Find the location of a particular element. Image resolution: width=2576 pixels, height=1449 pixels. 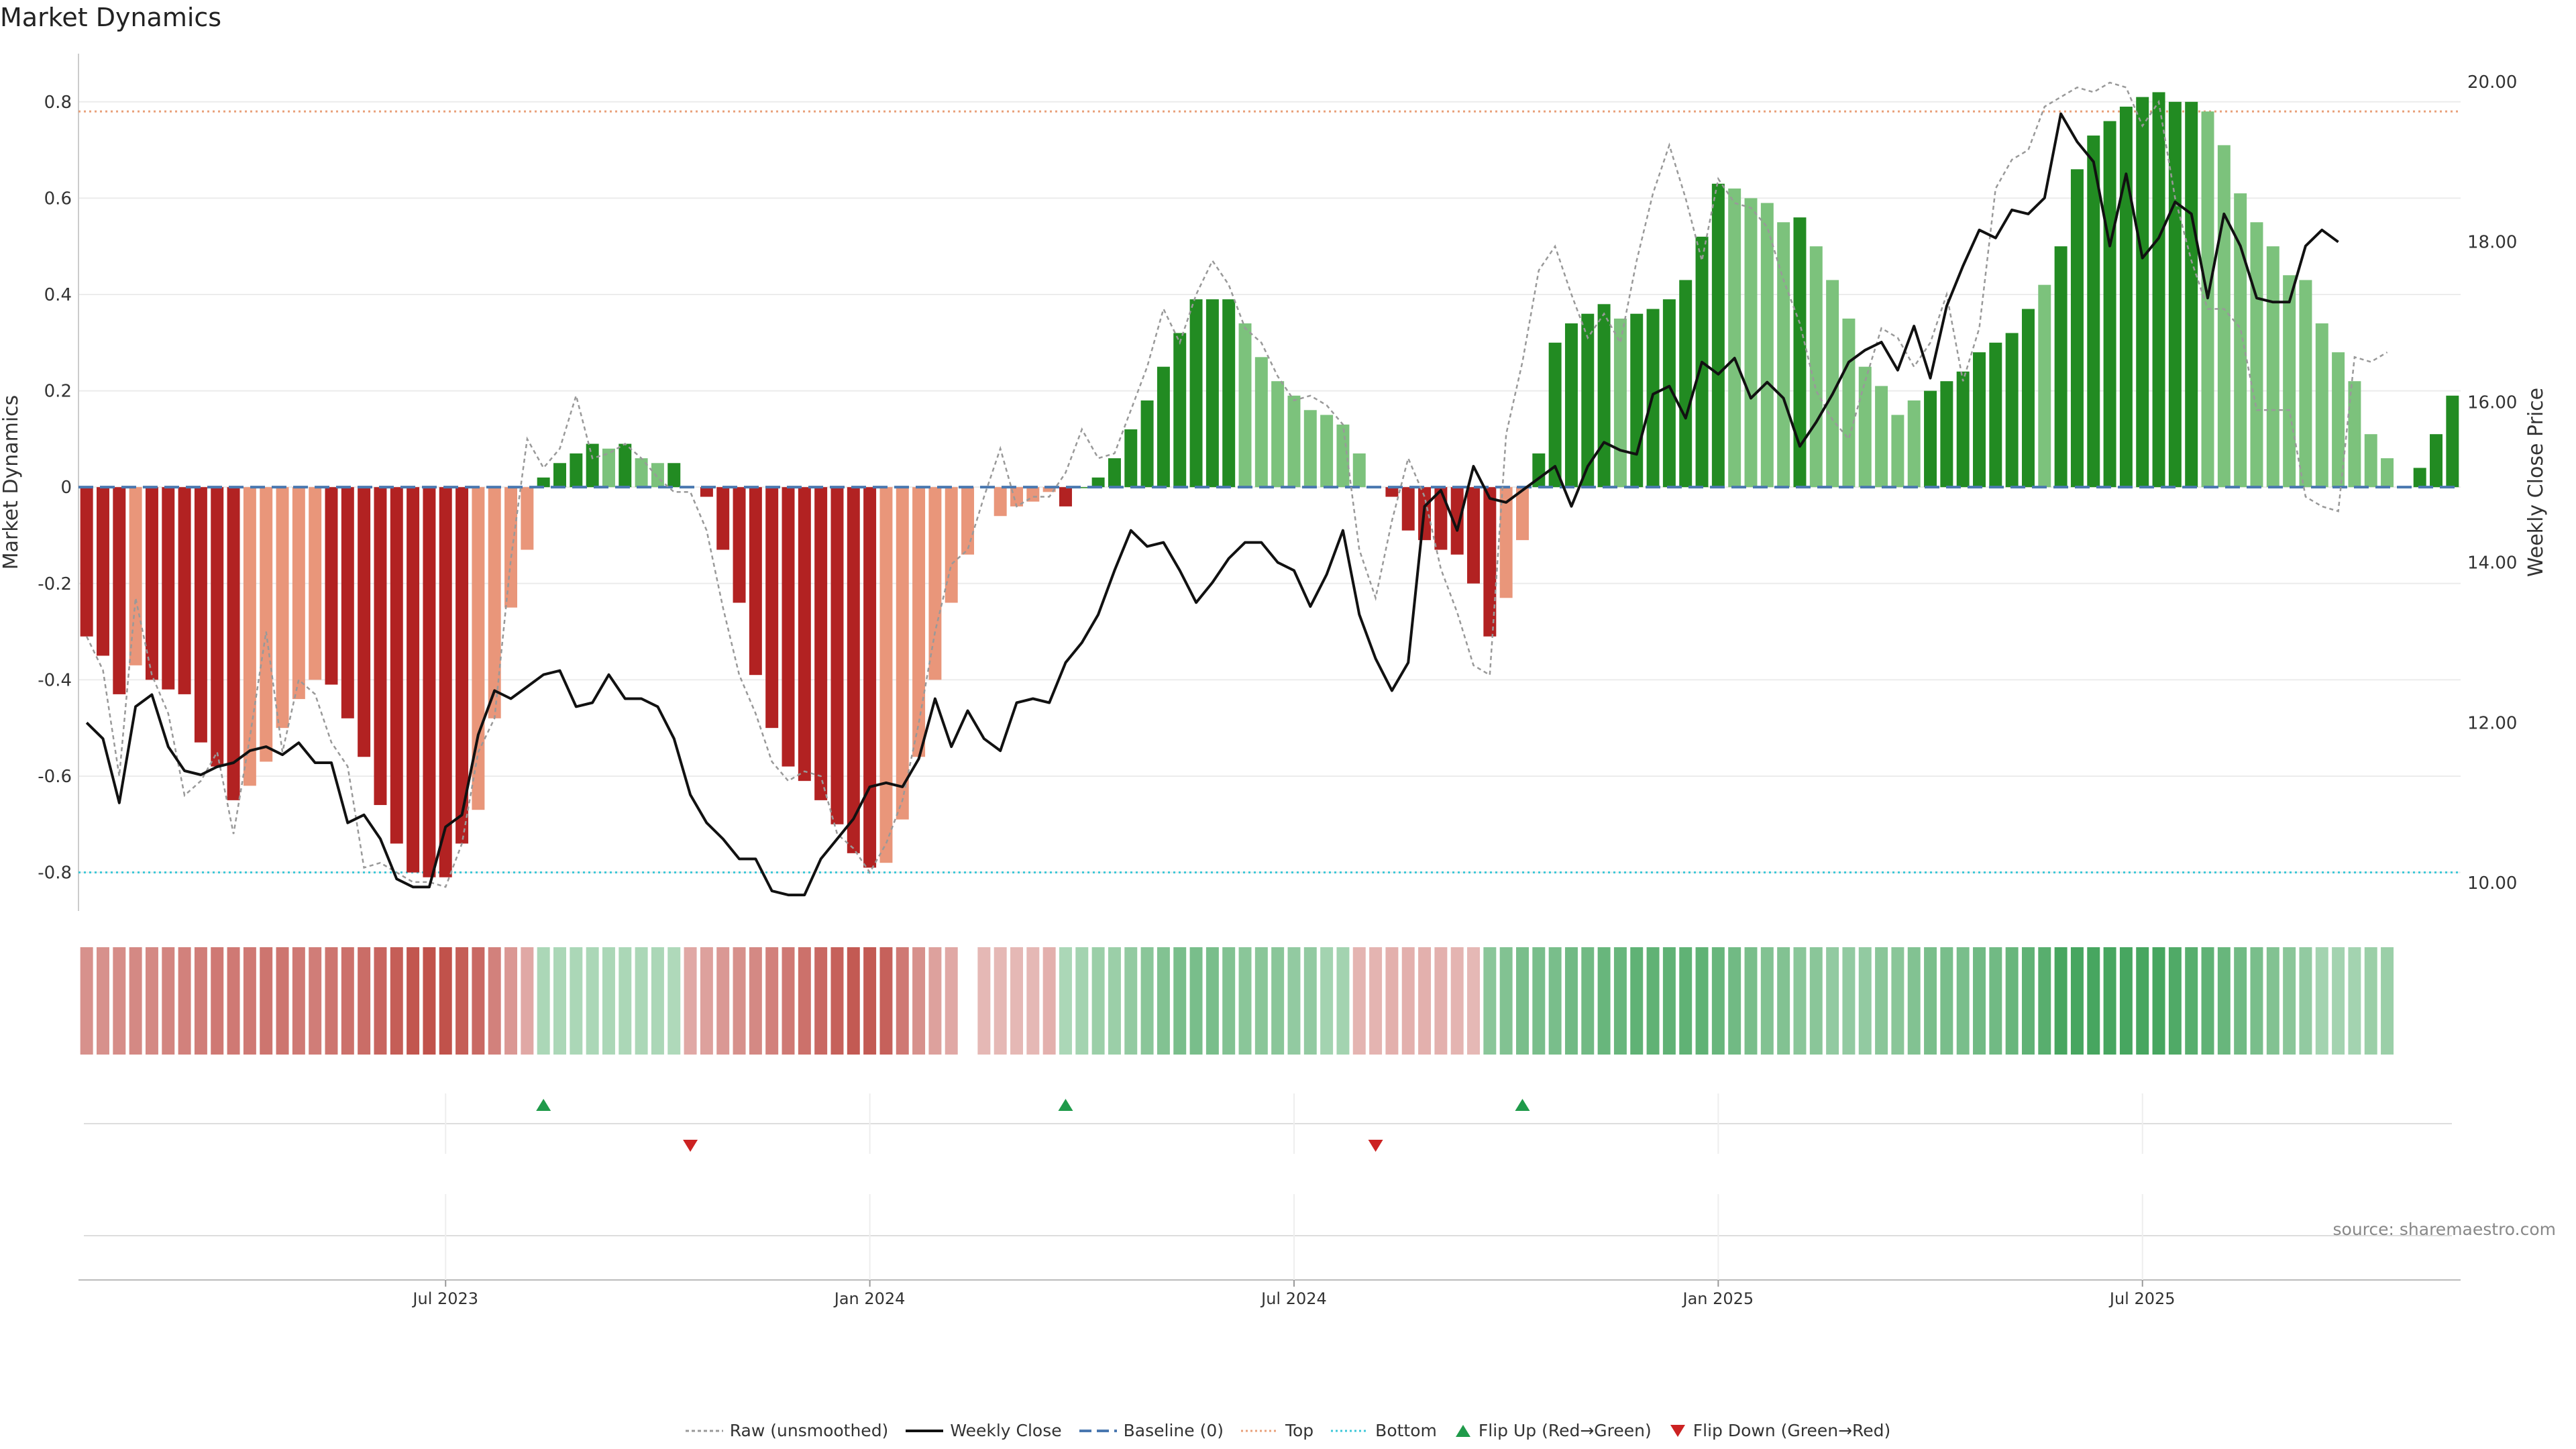

legend-bottom-label: Bottom is located at coordinates (1406, 1430).